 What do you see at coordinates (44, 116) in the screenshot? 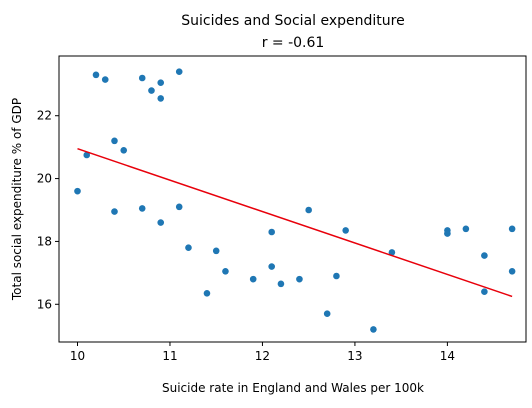
I see `y-tick-label: 22` at bounding box center [44, 116].